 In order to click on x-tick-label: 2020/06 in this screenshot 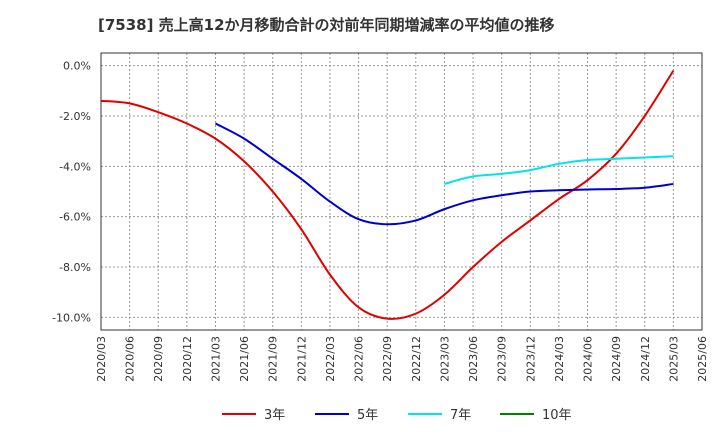, I will do `click(130, 359)`.